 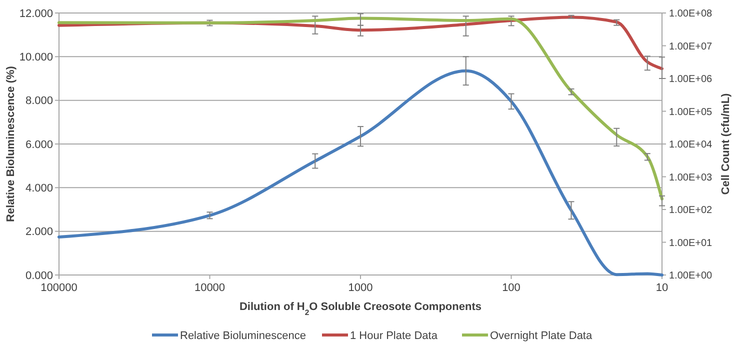 What do you see at coordinates (394, 336) in the screenshot?
I see `legend-label: 1 Hour Plate Data` at bounding box center [394, 336].